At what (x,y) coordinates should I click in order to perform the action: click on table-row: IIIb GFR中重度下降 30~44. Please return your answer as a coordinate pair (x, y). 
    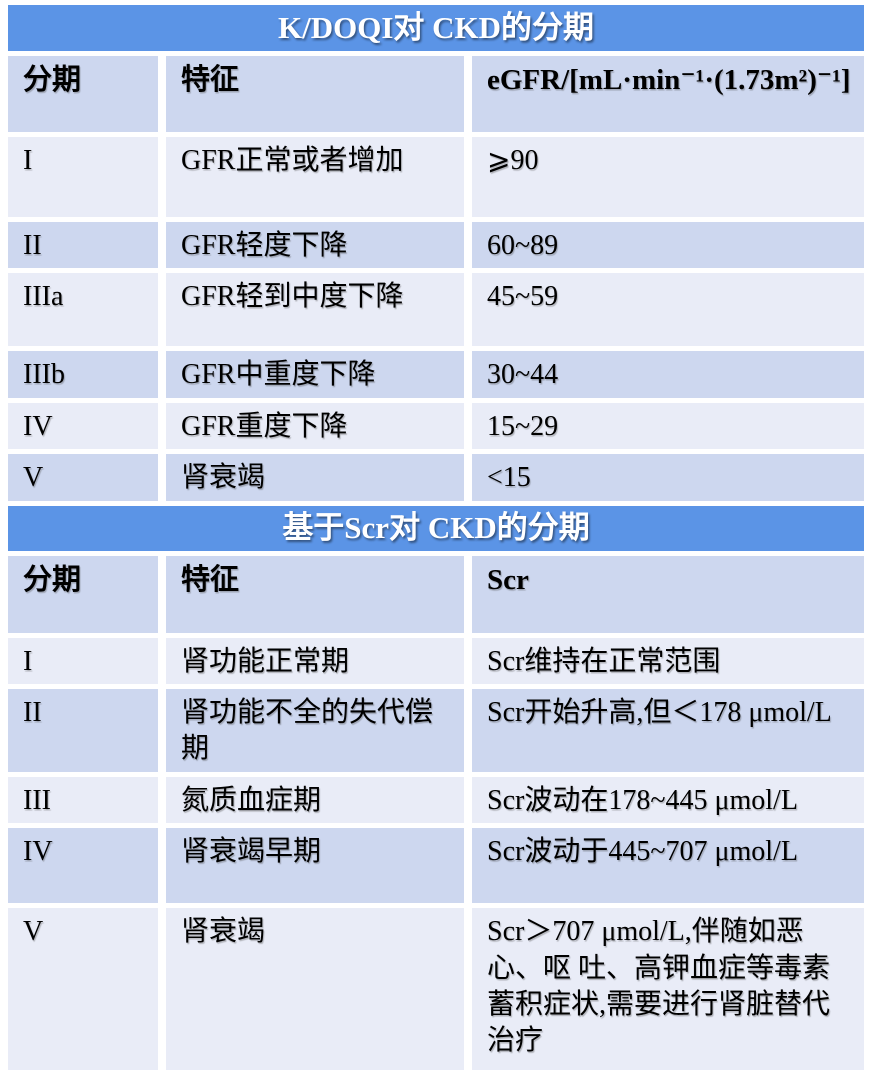
    Looking at the image, I should click on (436, 374).